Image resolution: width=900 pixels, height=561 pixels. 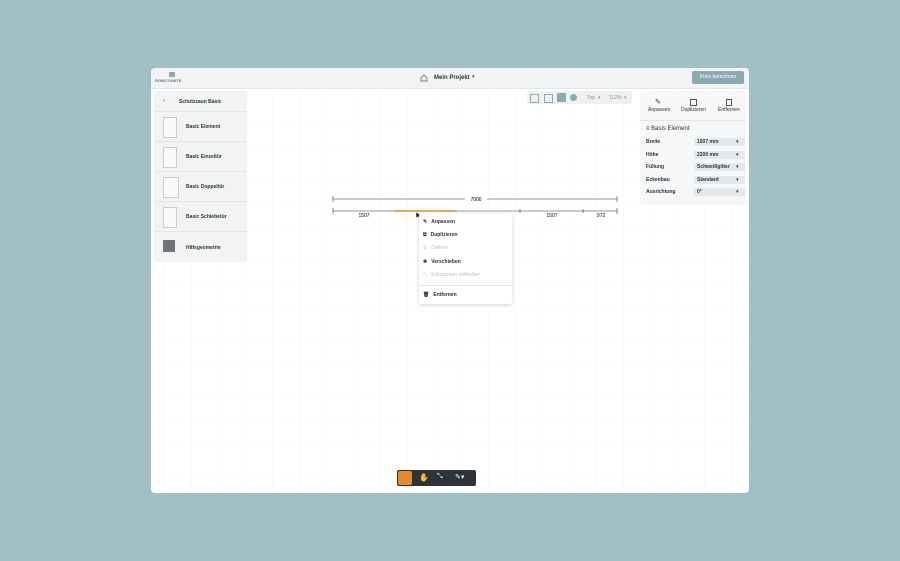 What do you see at coordinates (561, 97) in the screenshot?
I see `2d-button` at bounding box center [561, 97].